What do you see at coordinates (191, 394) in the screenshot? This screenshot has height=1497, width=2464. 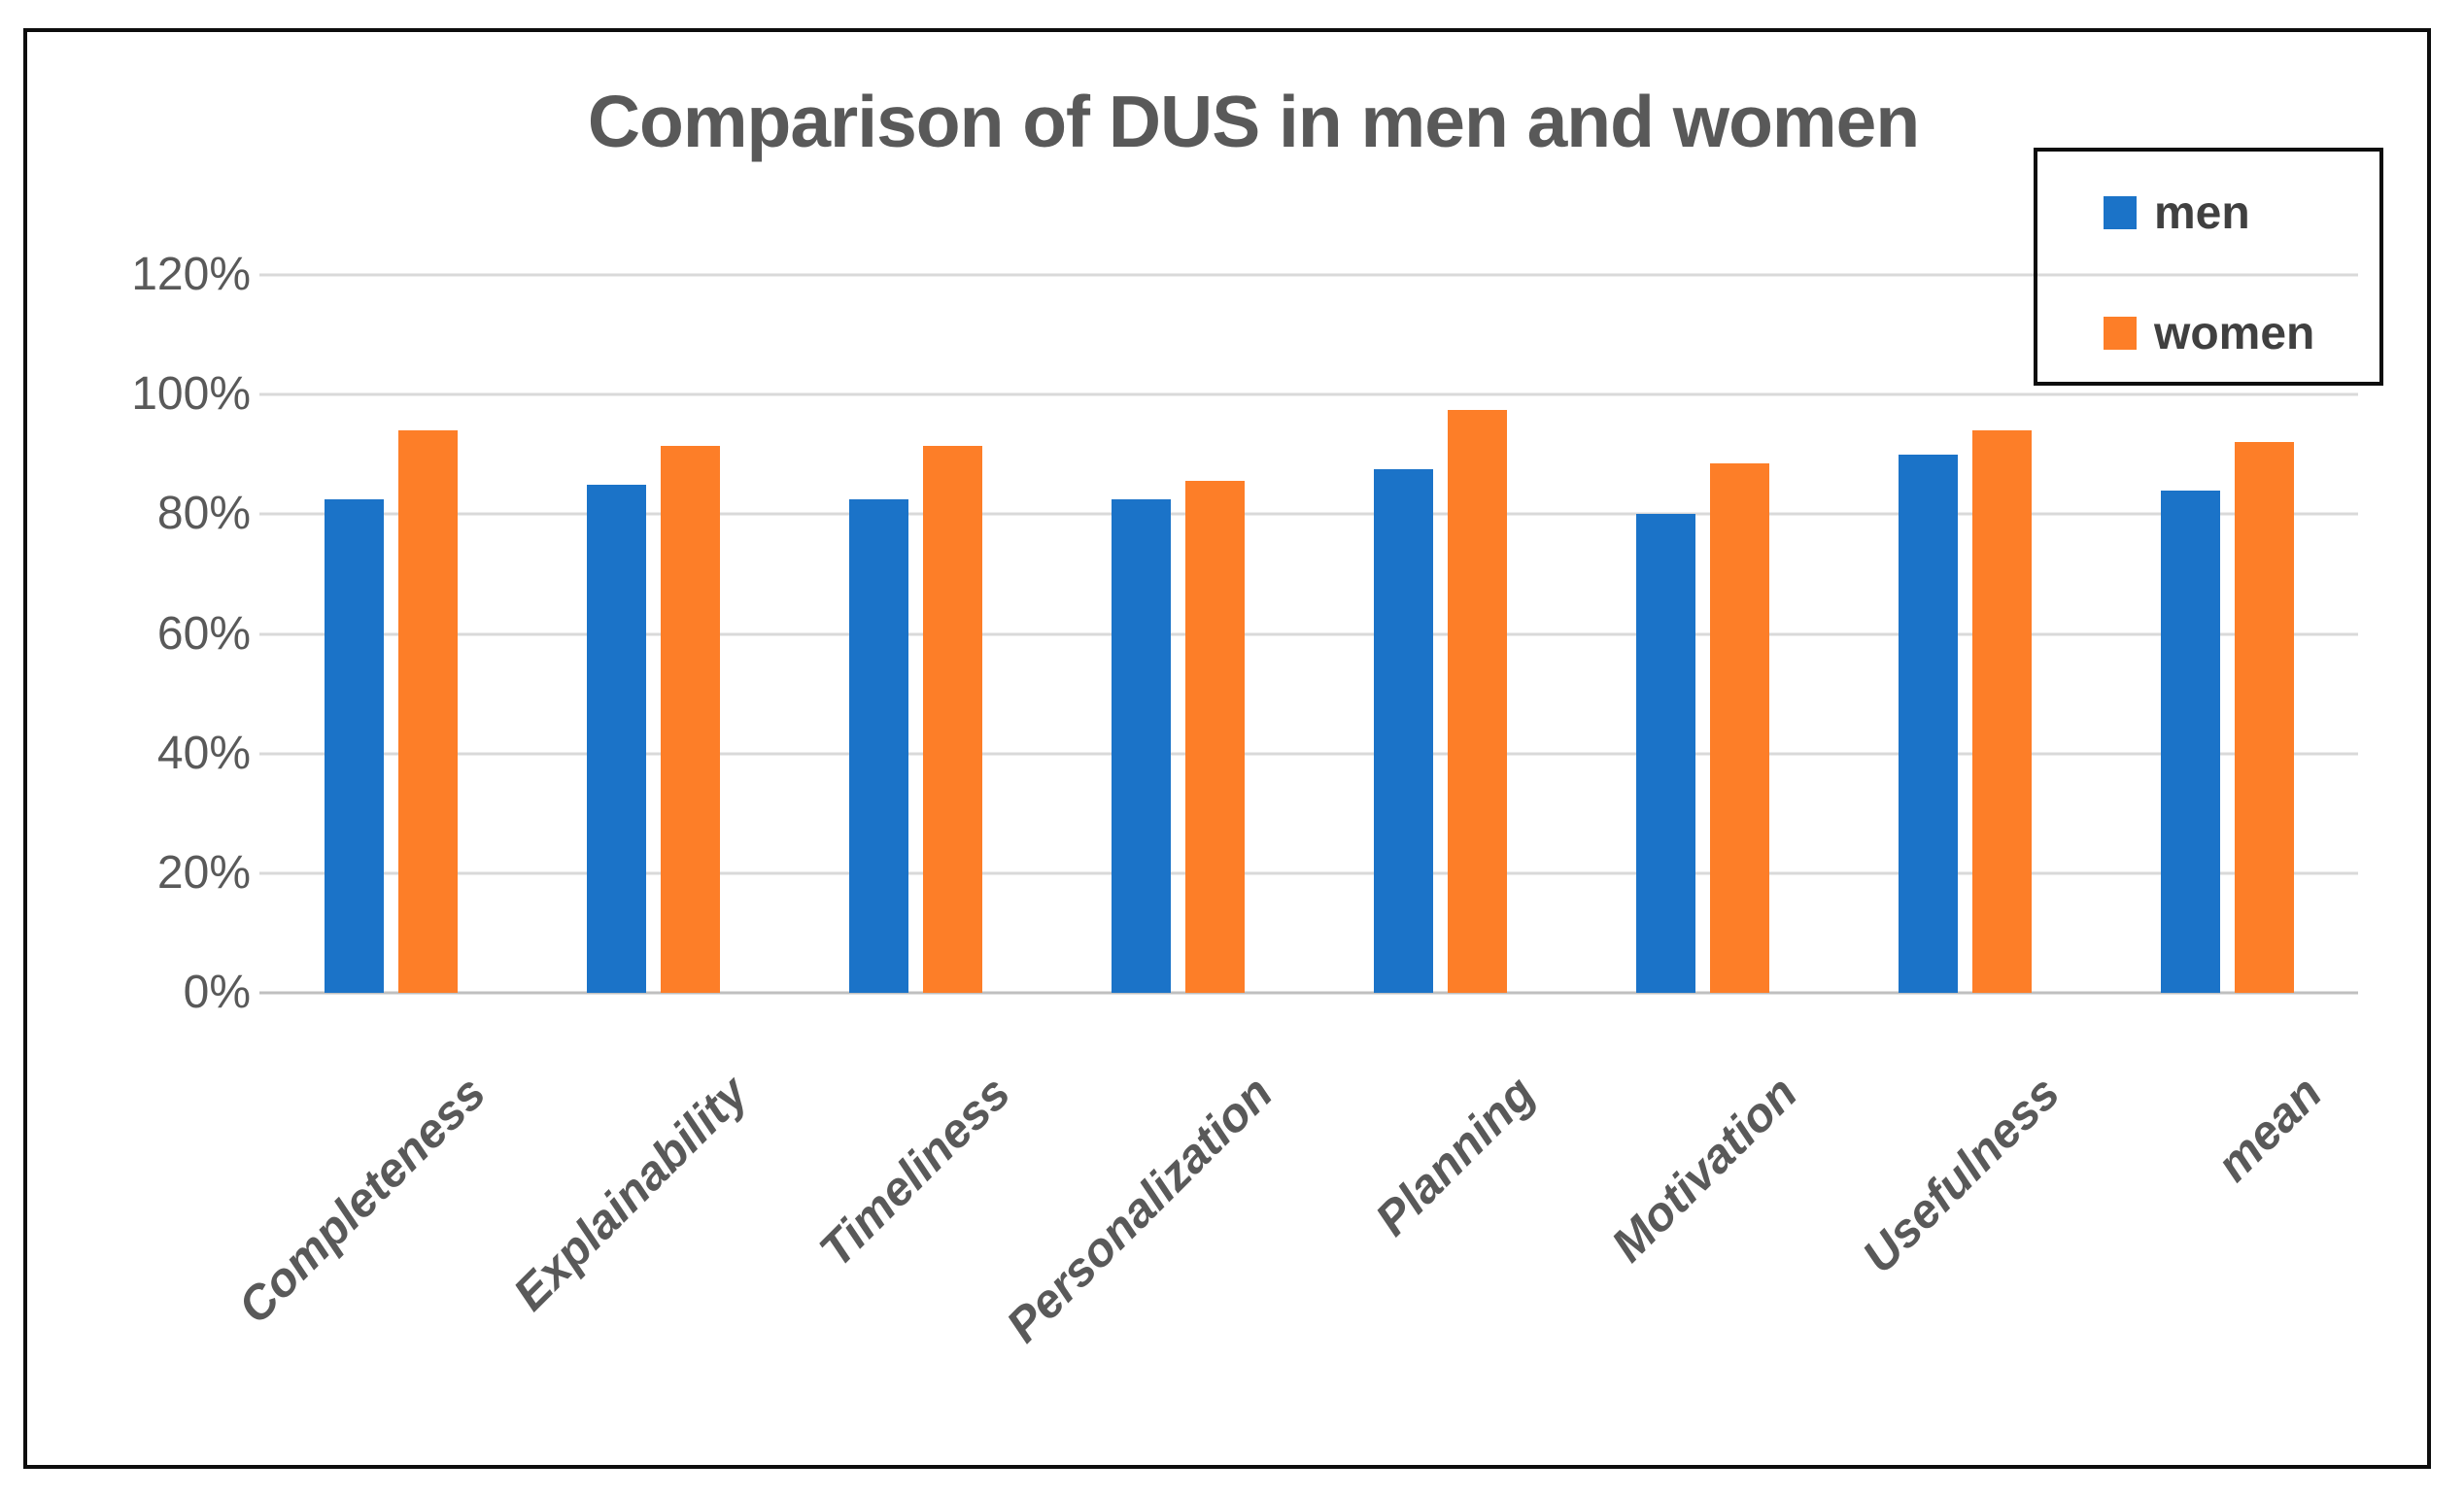 I see `y-tick-100pct: 100%` at bounding box center [191, 394].